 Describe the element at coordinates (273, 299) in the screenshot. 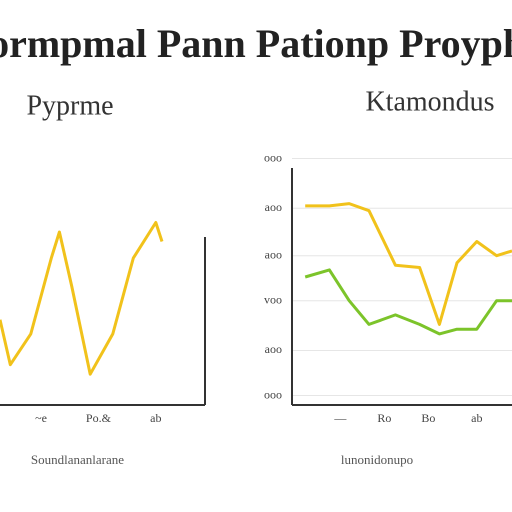

I see `y-tick-label: voo` at that location.